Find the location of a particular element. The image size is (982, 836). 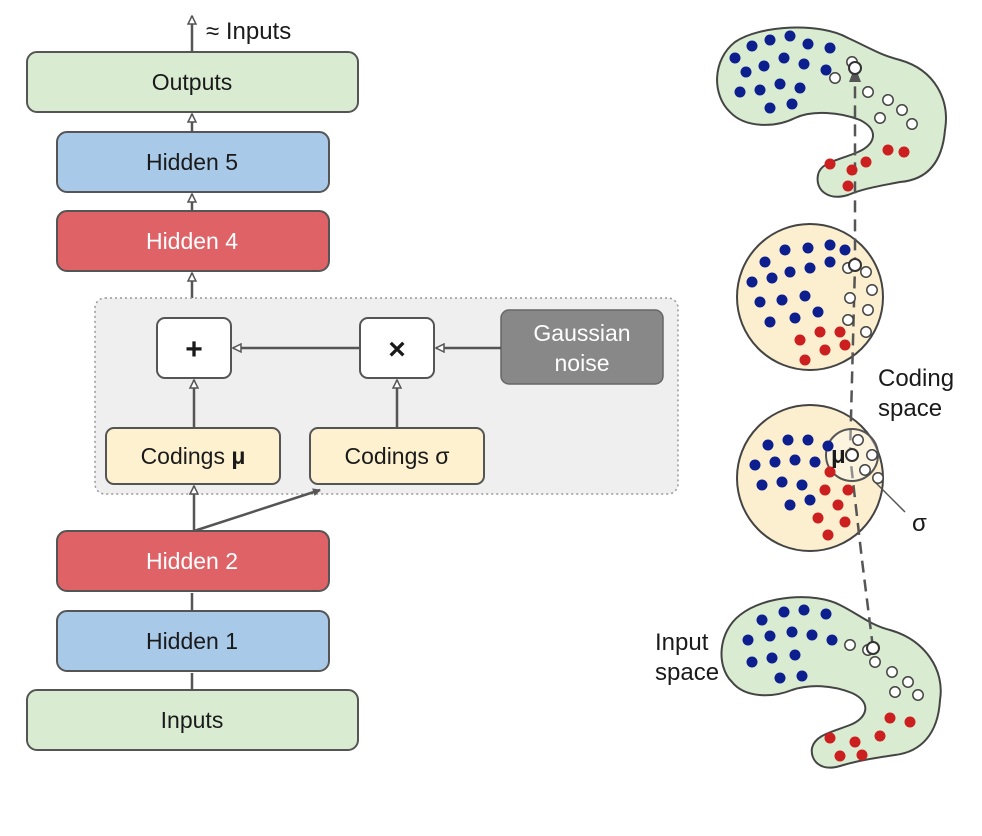

mu-label: μ is located at coordinates (838, 455).